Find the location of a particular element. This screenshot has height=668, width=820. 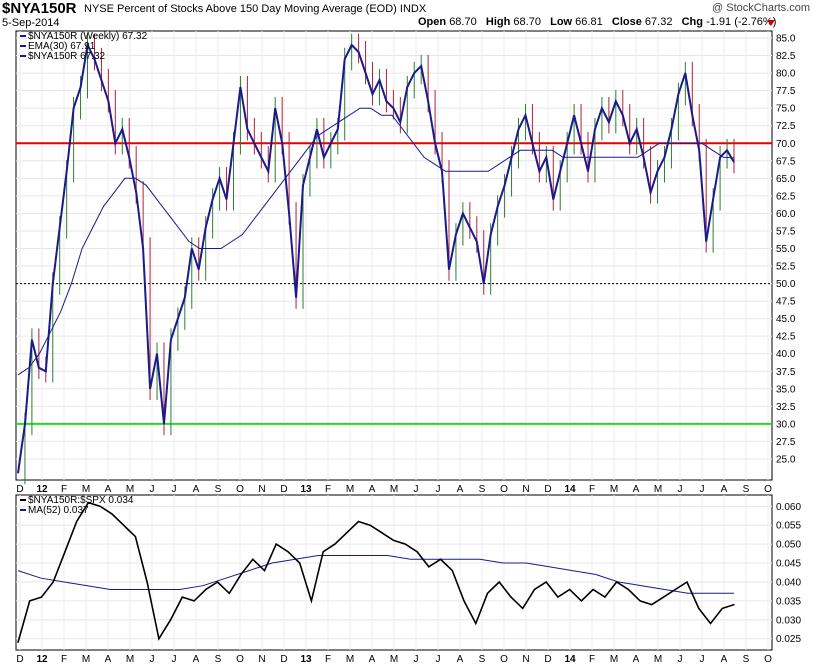

y-tick-label: 45.0 is located at coordinates (786, 319).